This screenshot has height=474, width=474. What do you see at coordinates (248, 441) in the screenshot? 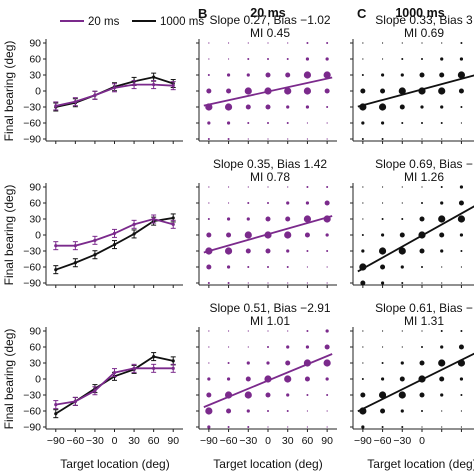
I see `x-tick-label: −30` at bounding box center [248, 441].